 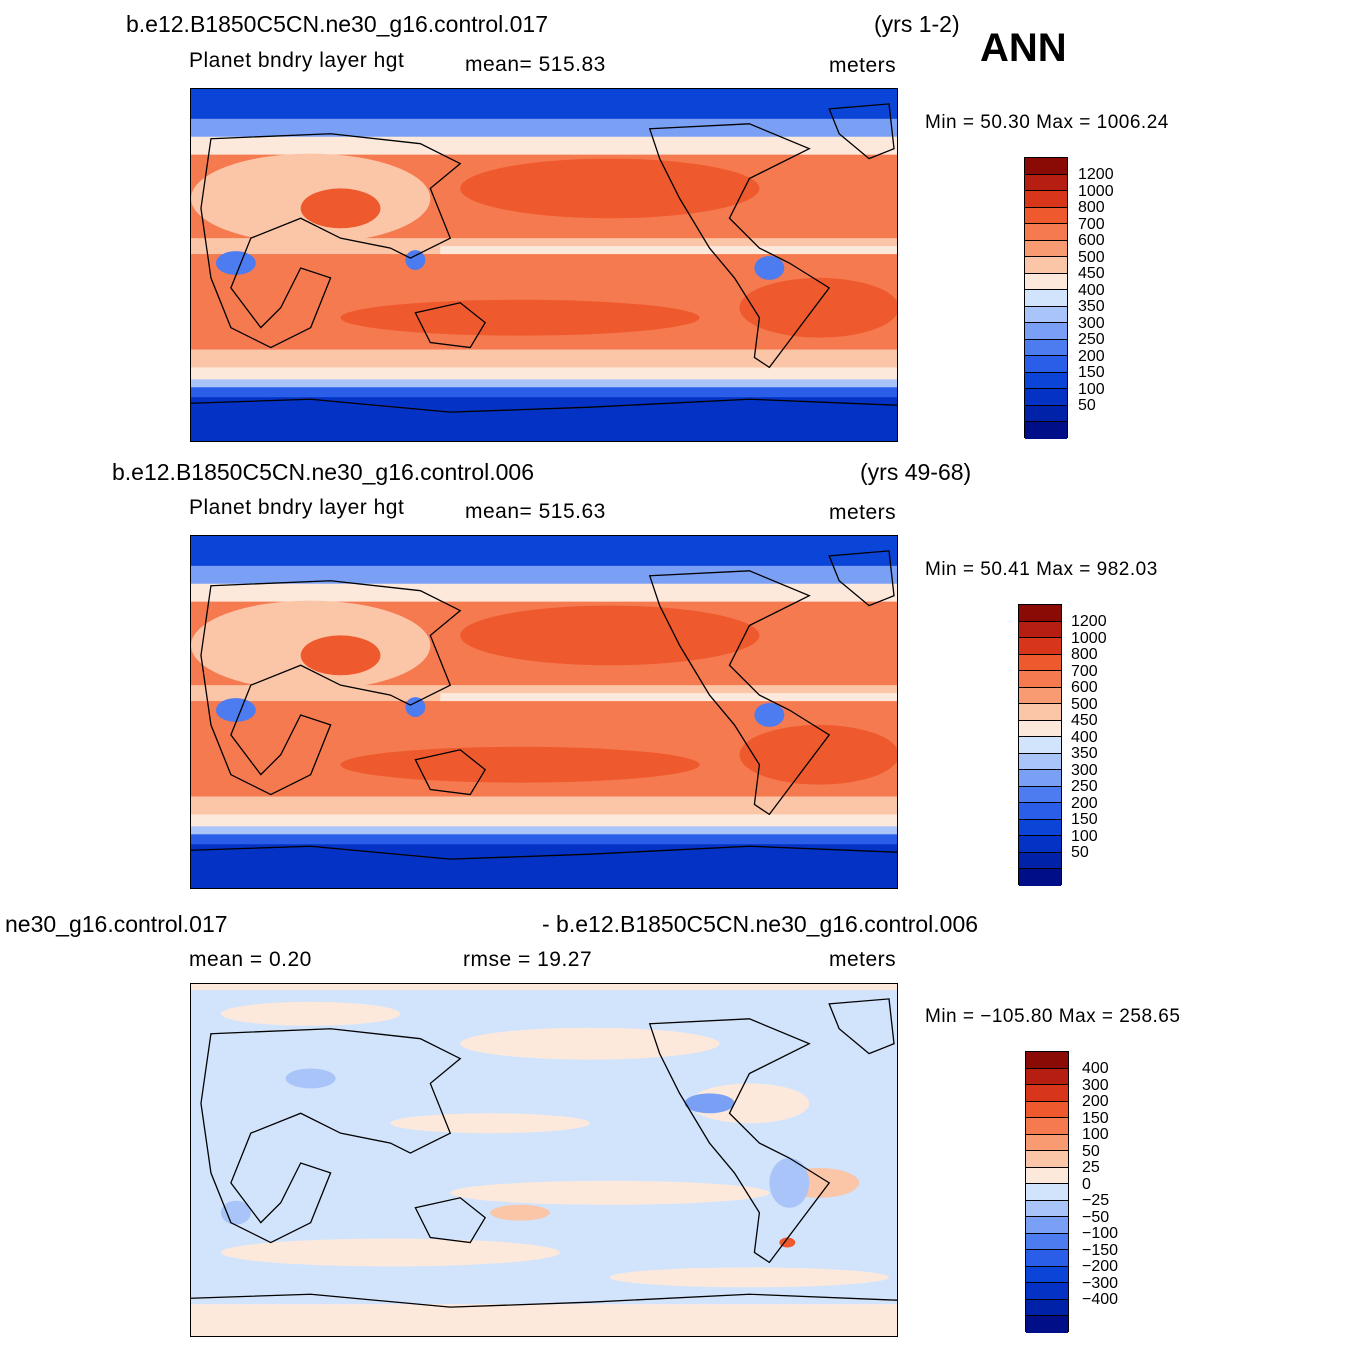 I want to click on colorbar-label: 1000, so click(x=1089, y=638).